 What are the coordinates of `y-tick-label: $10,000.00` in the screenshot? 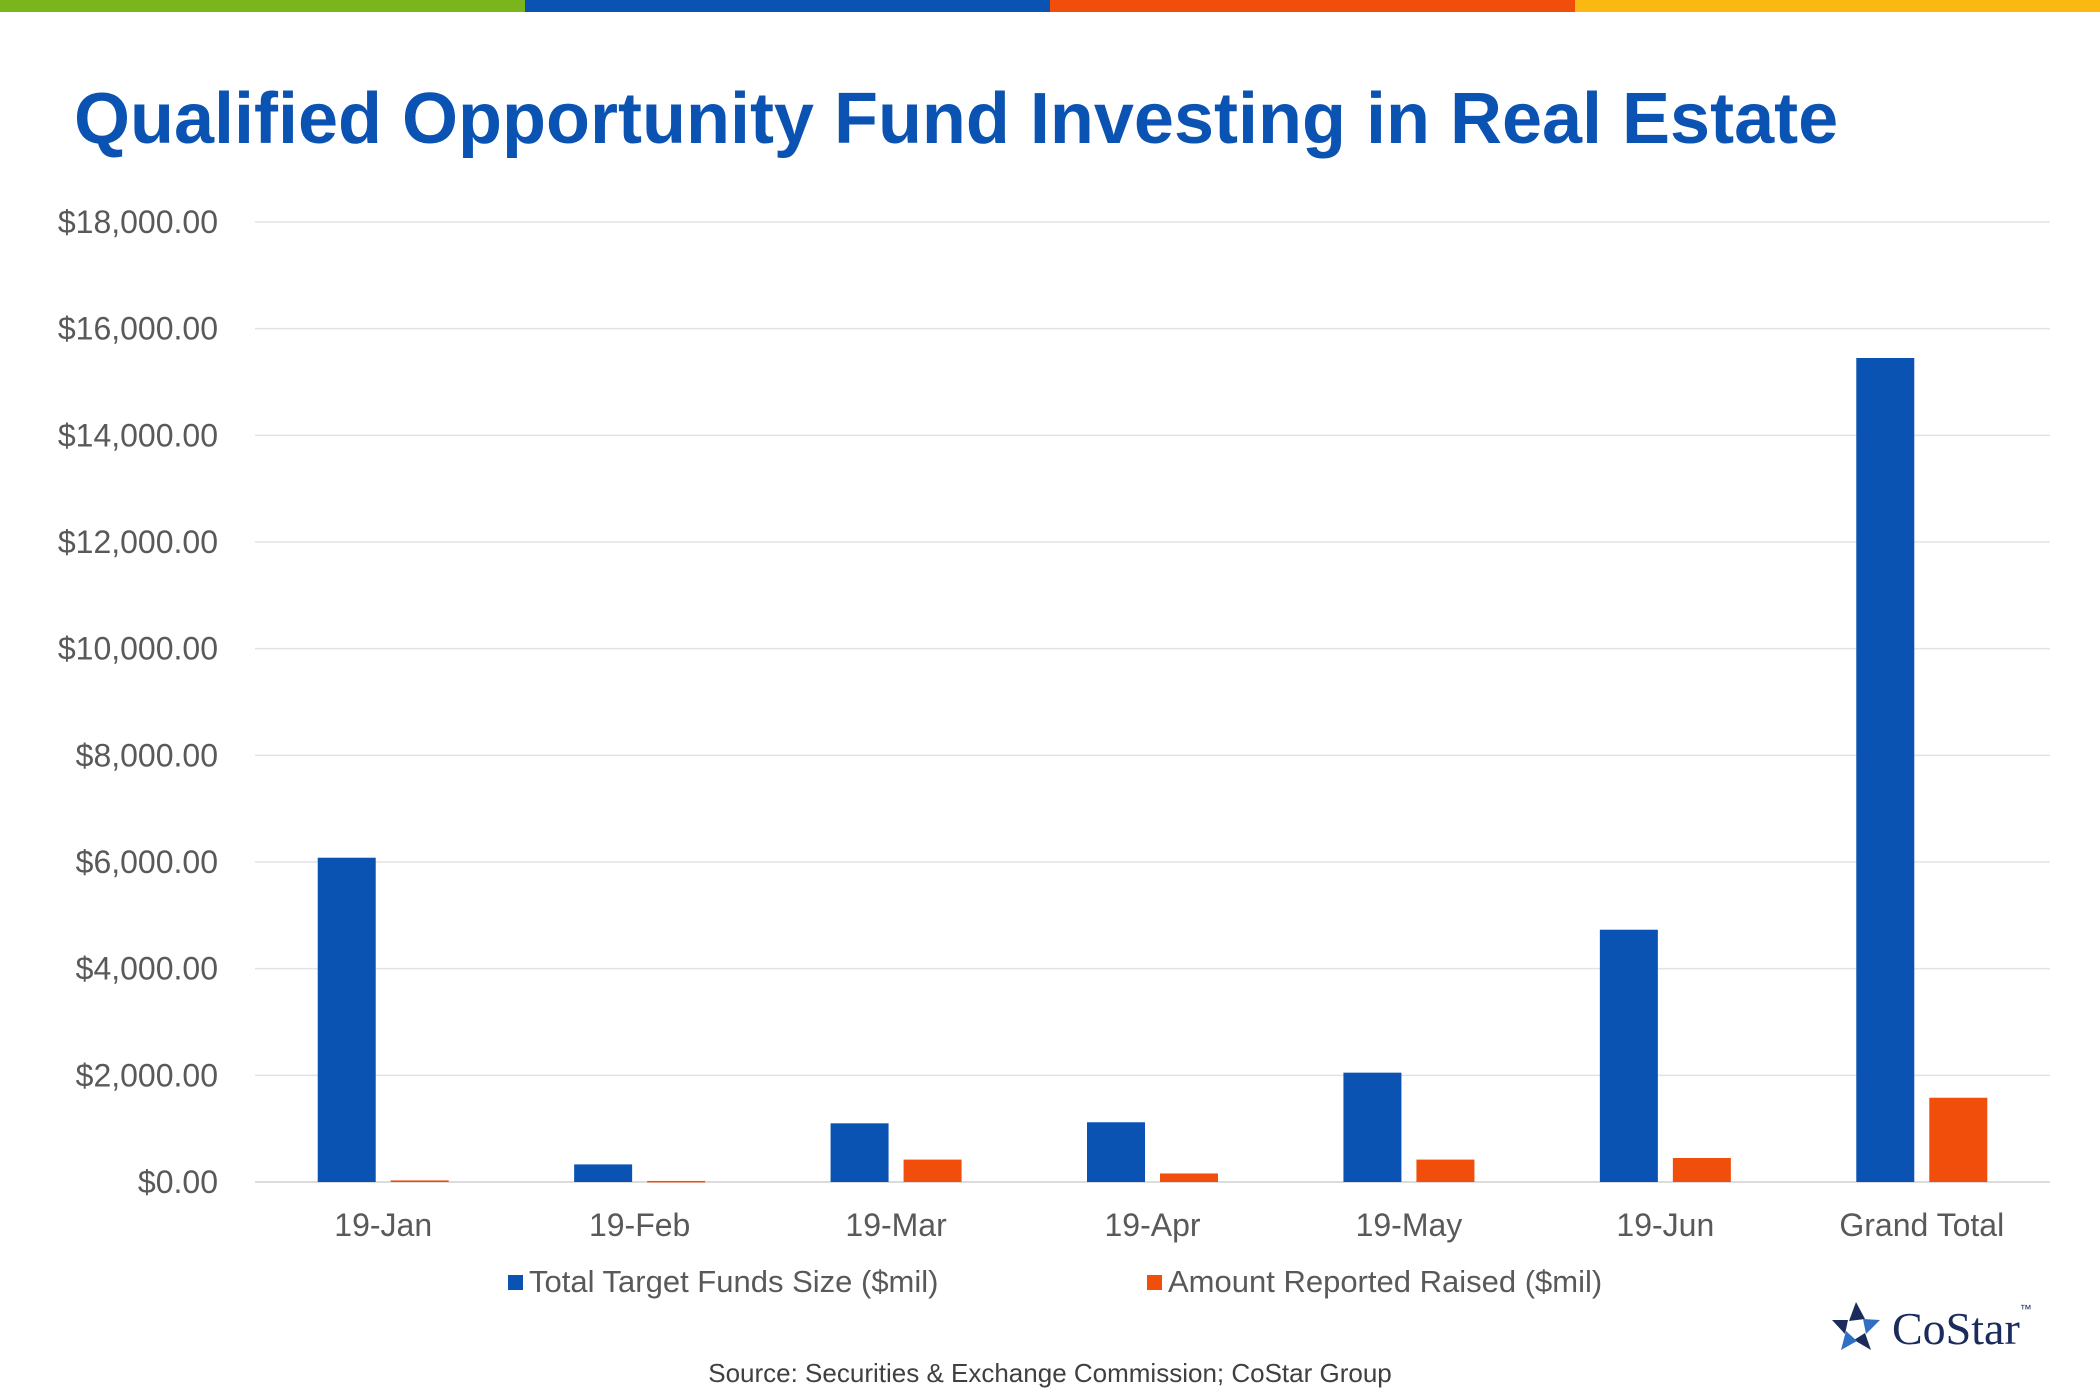 It's located at (138, 649).